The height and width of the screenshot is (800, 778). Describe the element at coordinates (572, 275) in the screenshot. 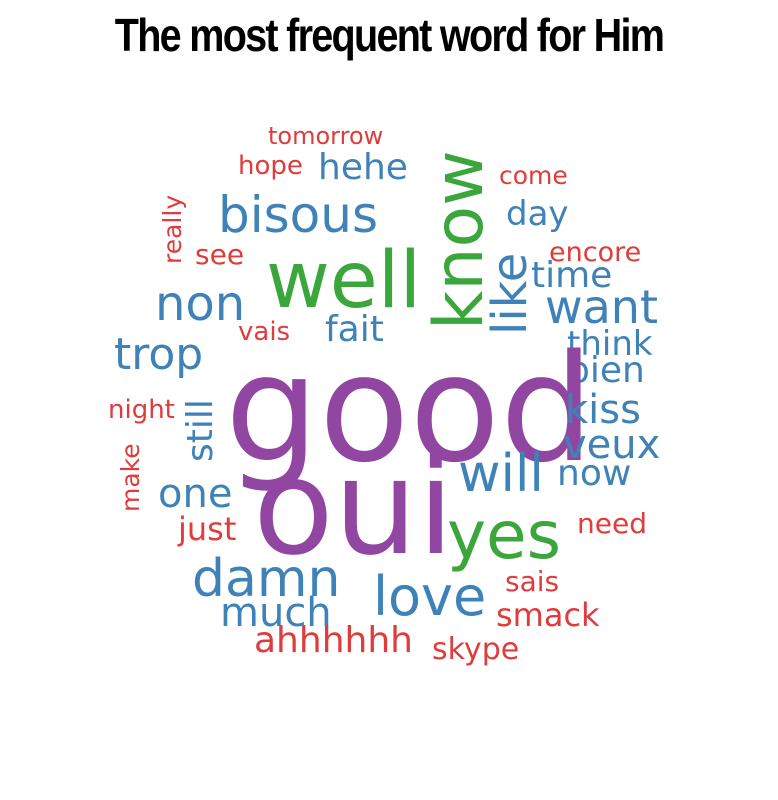

I see `word-time: time` at that location.